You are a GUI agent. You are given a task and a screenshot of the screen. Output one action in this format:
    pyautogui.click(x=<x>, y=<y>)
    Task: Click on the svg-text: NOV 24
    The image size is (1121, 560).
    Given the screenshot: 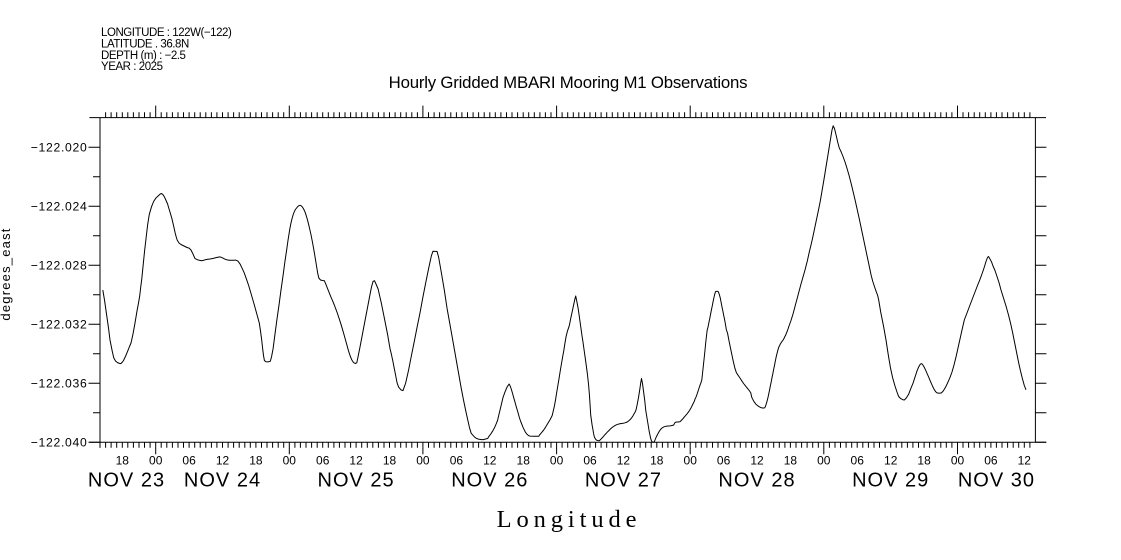 What is the action you would take?
    pyautogui.click(x=222, y=481)
    